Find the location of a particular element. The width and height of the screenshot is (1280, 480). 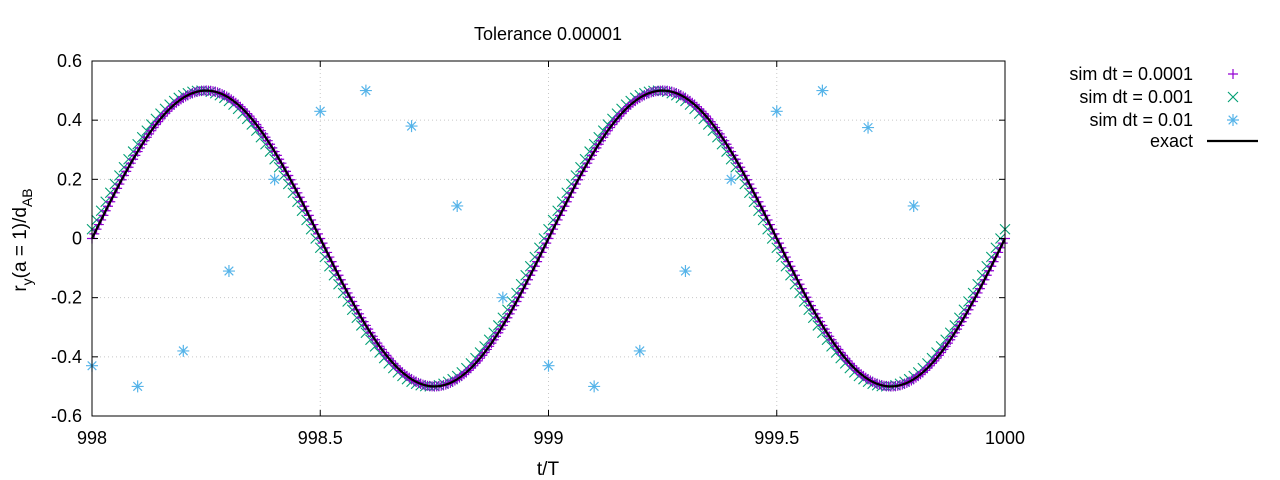

x-tick-label: 998 is located at coordinates (92, 438).